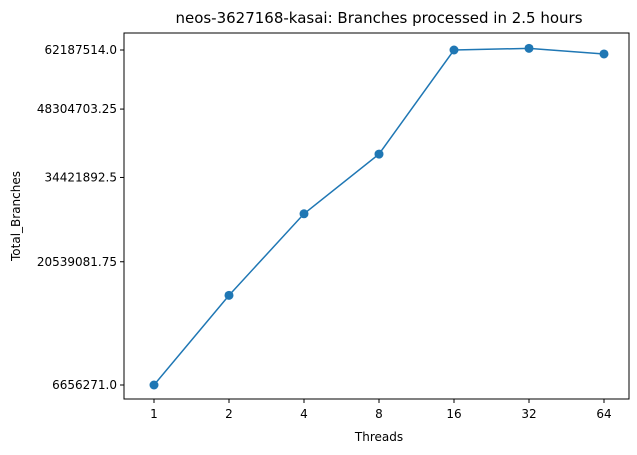  What do you see at coordinates (603, 414) in the screenshot?
I see `x-tick-label: 64` at bounding box center [603, 414].